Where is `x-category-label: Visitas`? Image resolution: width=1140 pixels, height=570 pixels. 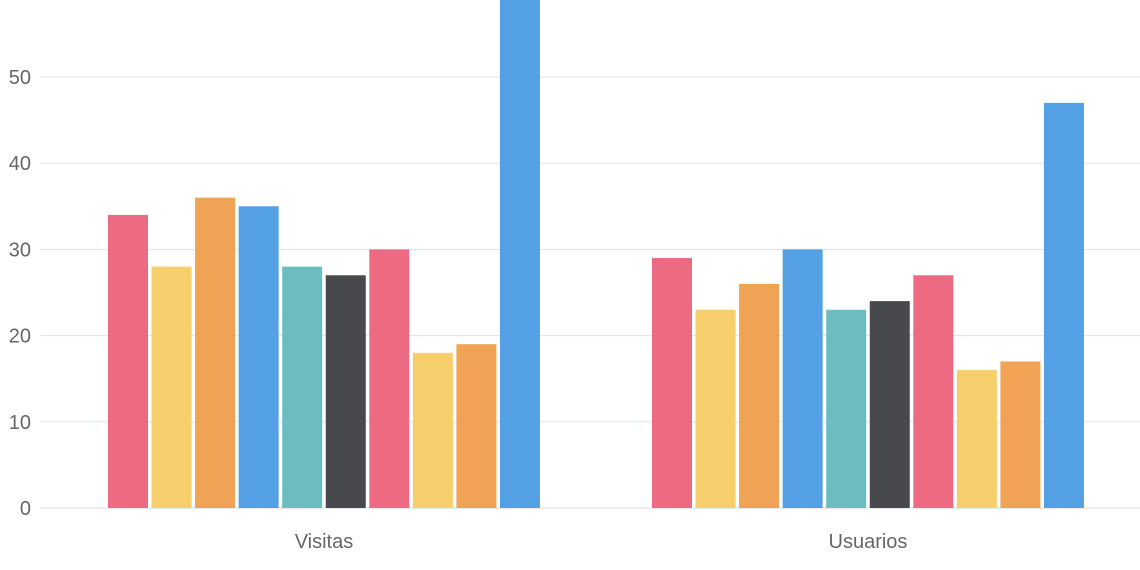 x-category-label: Visitas is located at coordinates (324, 542).